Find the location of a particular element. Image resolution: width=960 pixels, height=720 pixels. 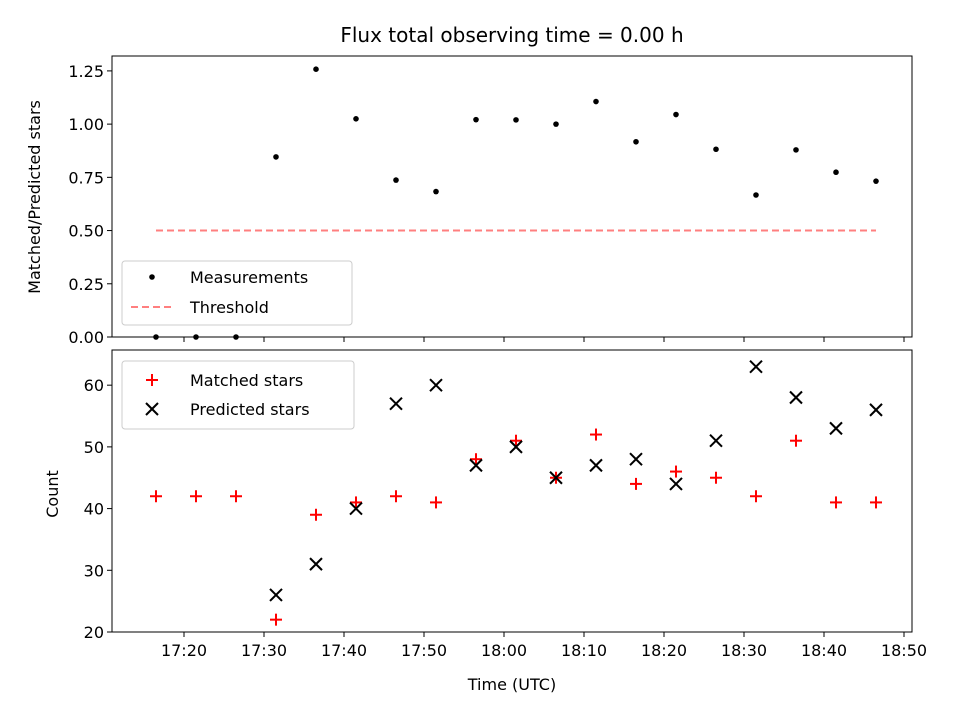

top-legend: Measurements Threshold is located at coordinates (237, 293).